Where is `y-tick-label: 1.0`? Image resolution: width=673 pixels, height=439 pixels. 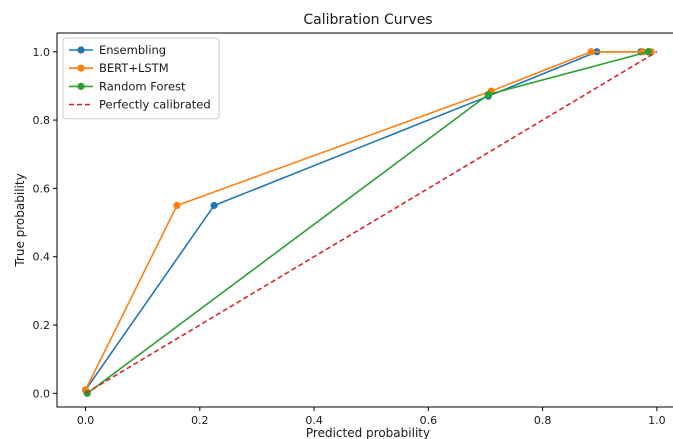 y-tick-label: 1.0 is located at coordinates (42, 52).